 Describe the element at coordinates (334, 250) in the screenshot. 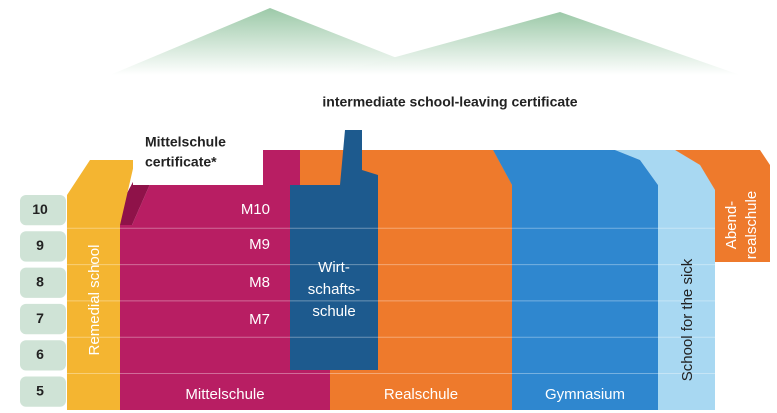

I see `wirtschaftsschule-block` at that location.